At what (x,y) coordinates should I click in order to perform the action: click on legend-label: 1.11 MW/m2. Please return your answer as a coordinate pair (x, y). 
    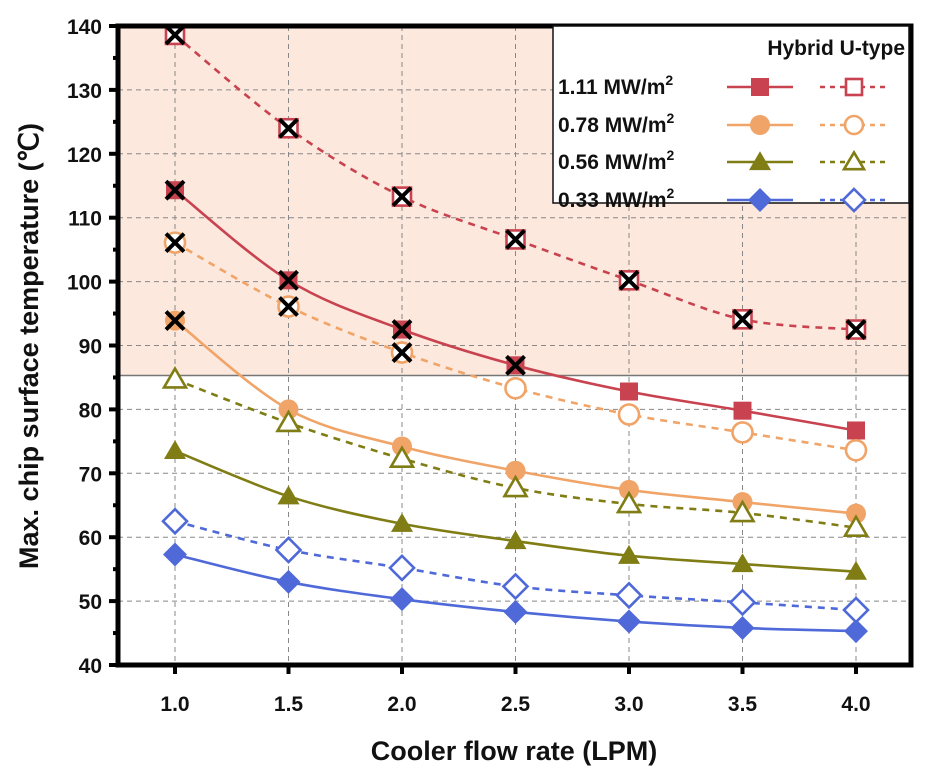
    Looking at the image, I should click on (615, 85).